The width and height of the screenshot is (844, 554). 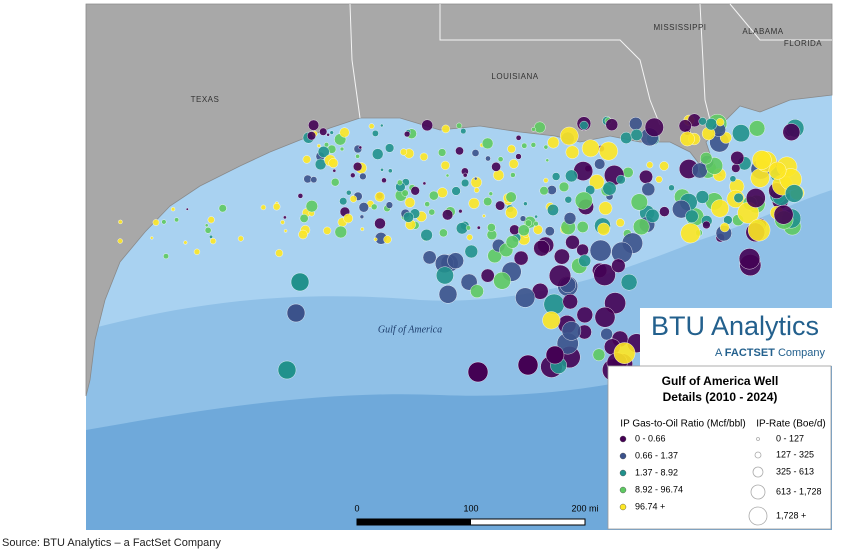 What do you see at coordinates (476, 514) in the screenshot?
I see `scale-bar: 0 100 200 mi` at bounding box center [476, 514].